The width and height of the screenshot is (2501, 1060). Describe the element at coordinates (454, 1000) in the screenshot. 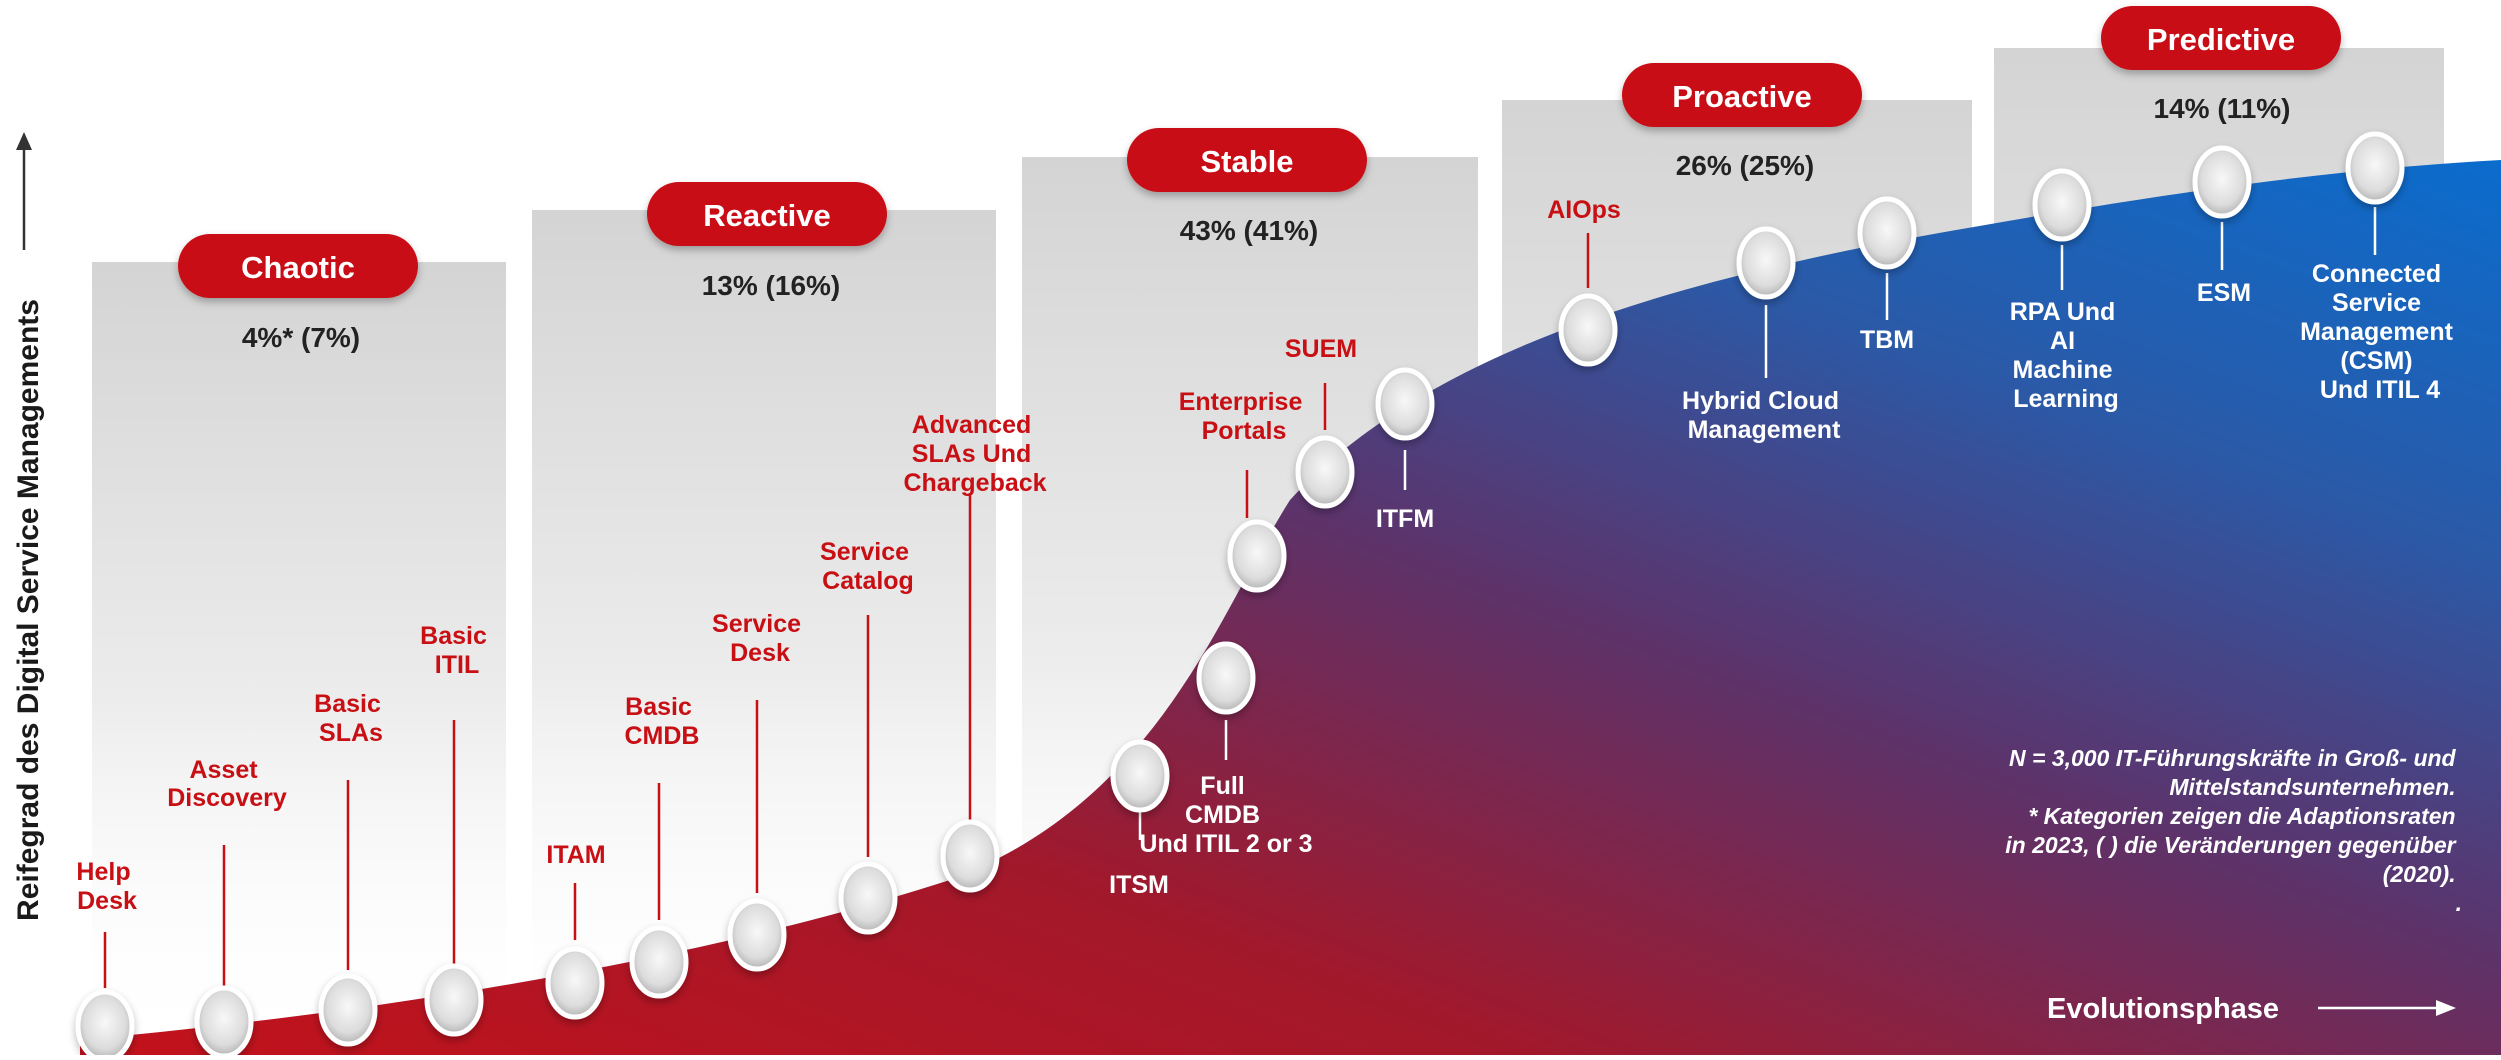

I see `milestone-node-basic-itil` at that location.